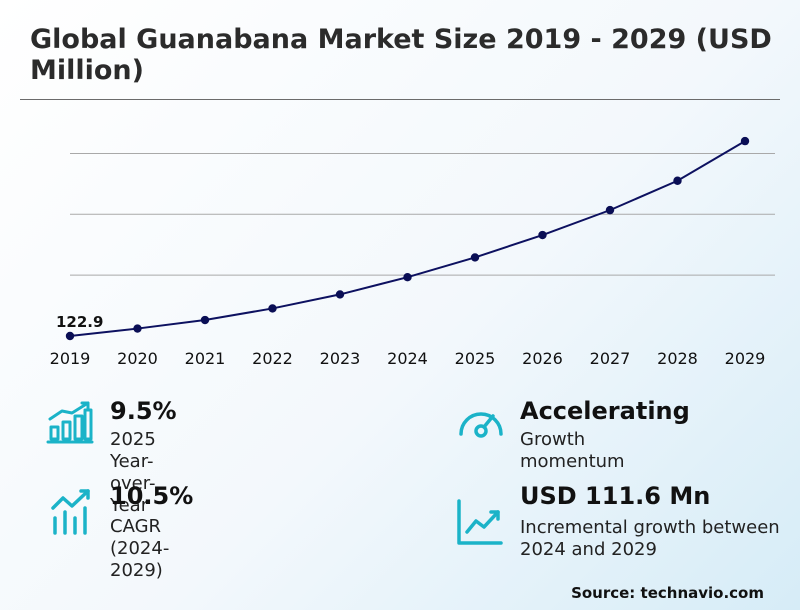  What do you see at coordinates (340, 358) in the screenshot?
I see `x-tick-label: 2023` at bounding box center [340, 358].